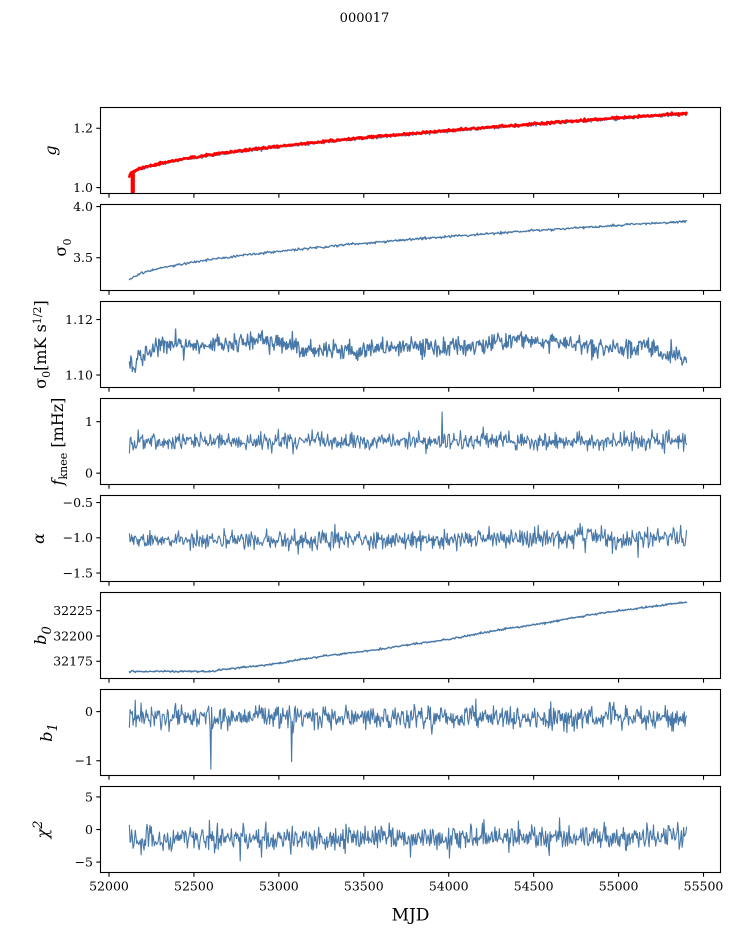  I want to click on panel-alpha: −0.5 −1.0 −1.5 α, so click(375, 540).